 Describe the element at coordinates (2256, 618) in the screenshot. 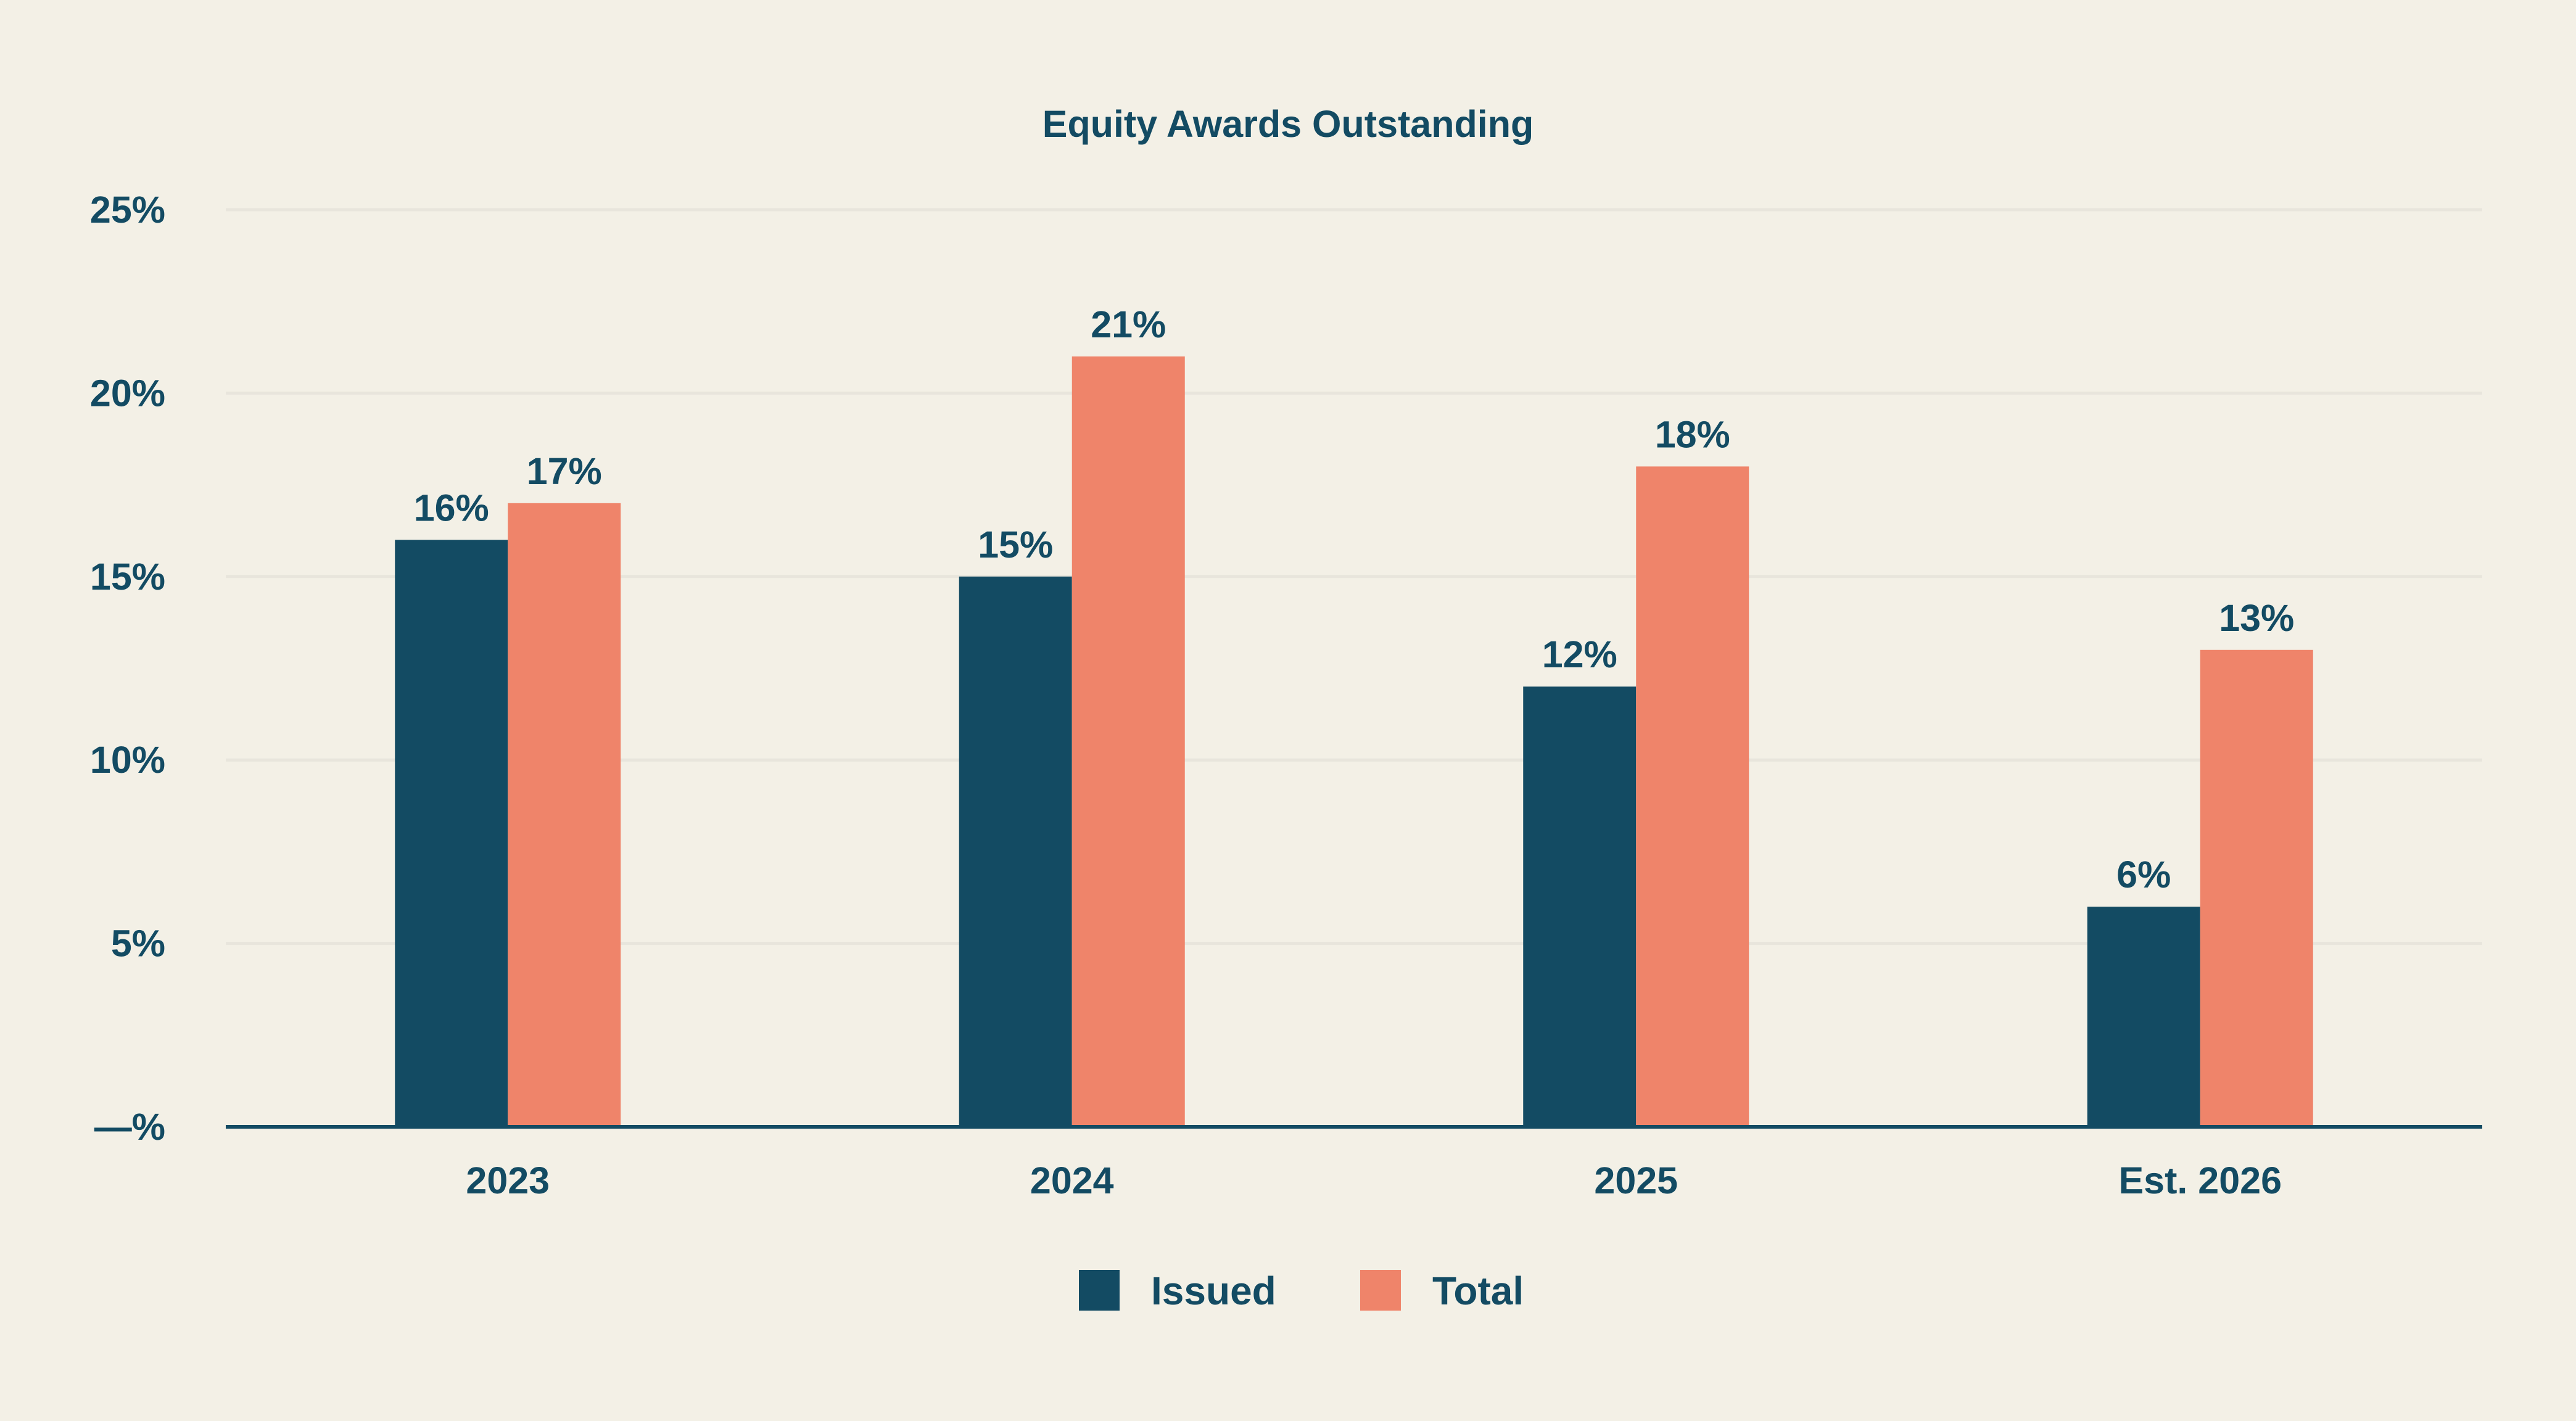

I see `value-label: 13%` at that location.